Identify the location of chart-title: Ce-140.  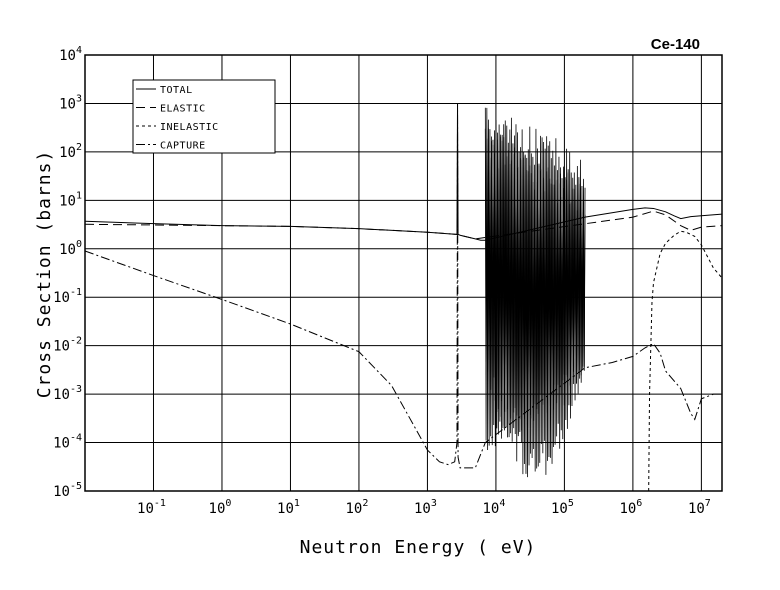
(675, 44).